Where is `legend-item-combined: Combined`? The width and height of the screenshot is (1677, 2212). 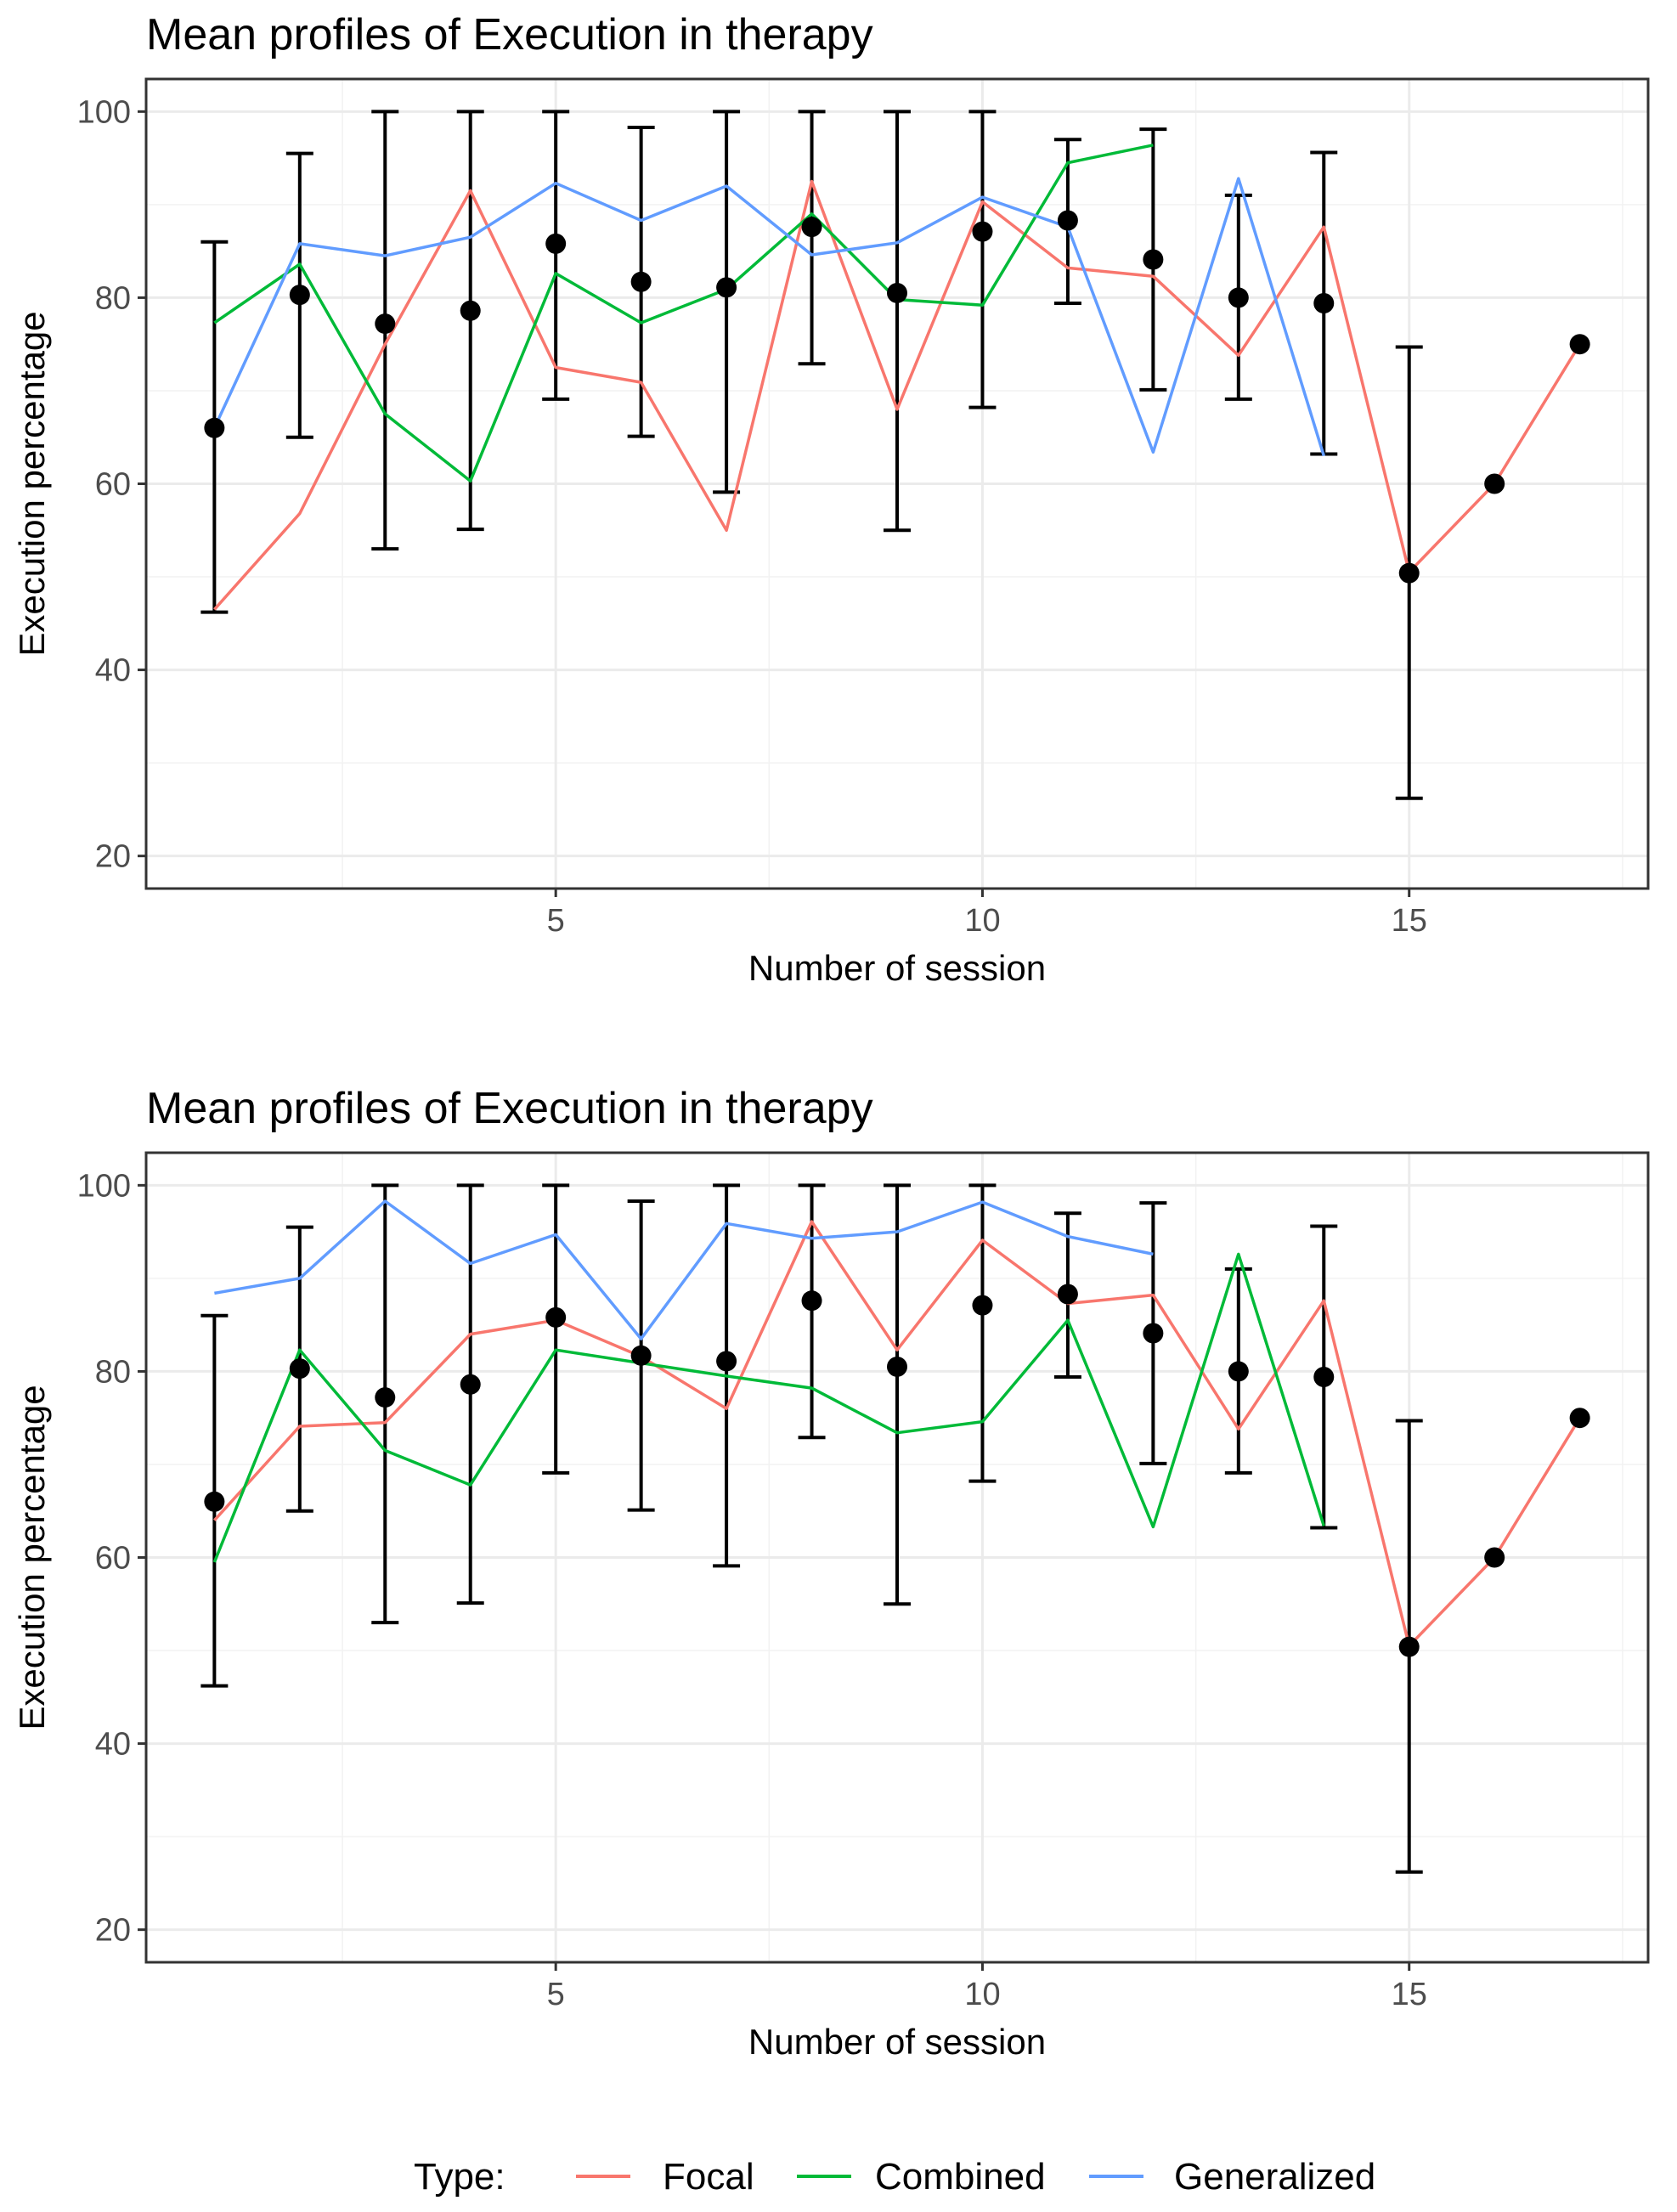 legend-item-combined: Combined is located at coordinates (921, 2177).